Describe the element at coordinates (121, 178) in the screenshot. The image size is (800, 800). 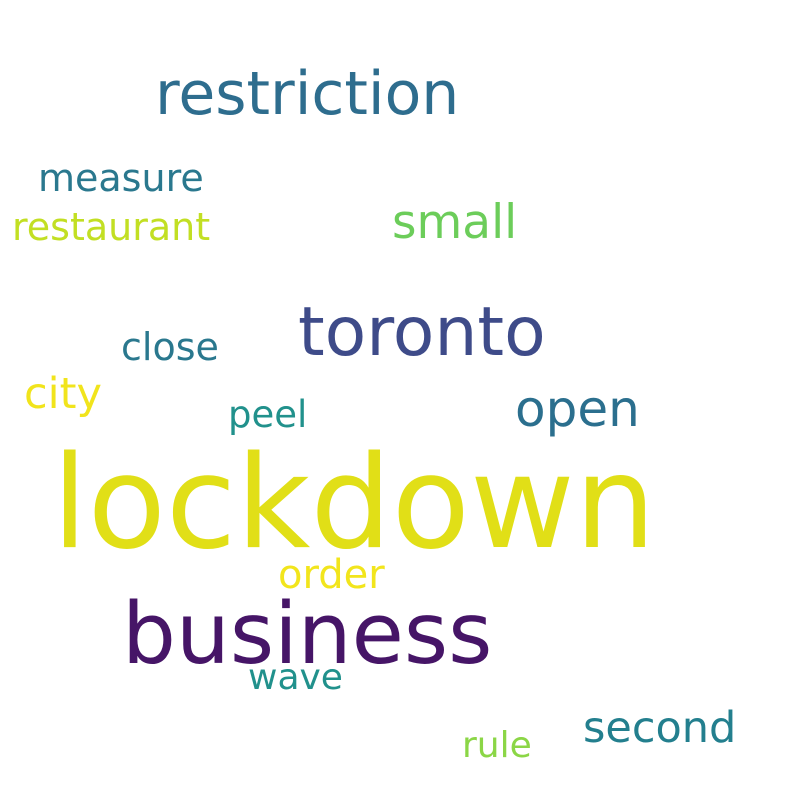
I see `word-measure: measure` at that location.